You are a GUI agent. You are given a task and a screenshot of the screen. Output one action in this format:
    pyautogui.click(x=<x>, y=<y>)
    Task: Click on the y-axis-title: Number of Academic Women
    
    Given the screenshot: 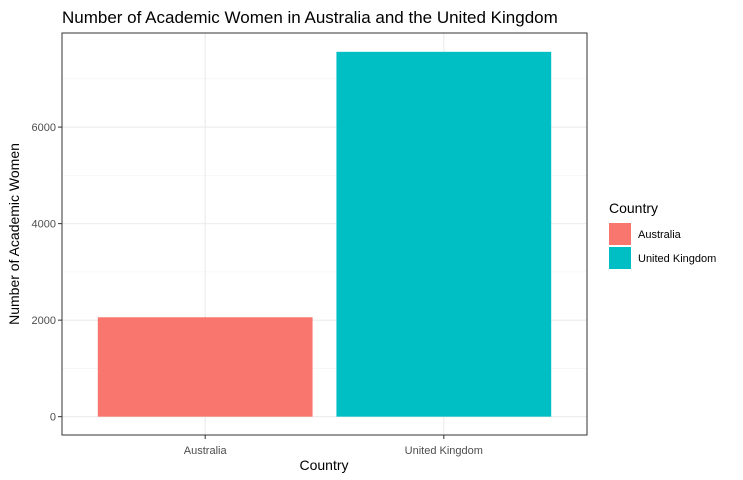 What is the action you would take?
    pyautogui.click(x=14, y=234)
    